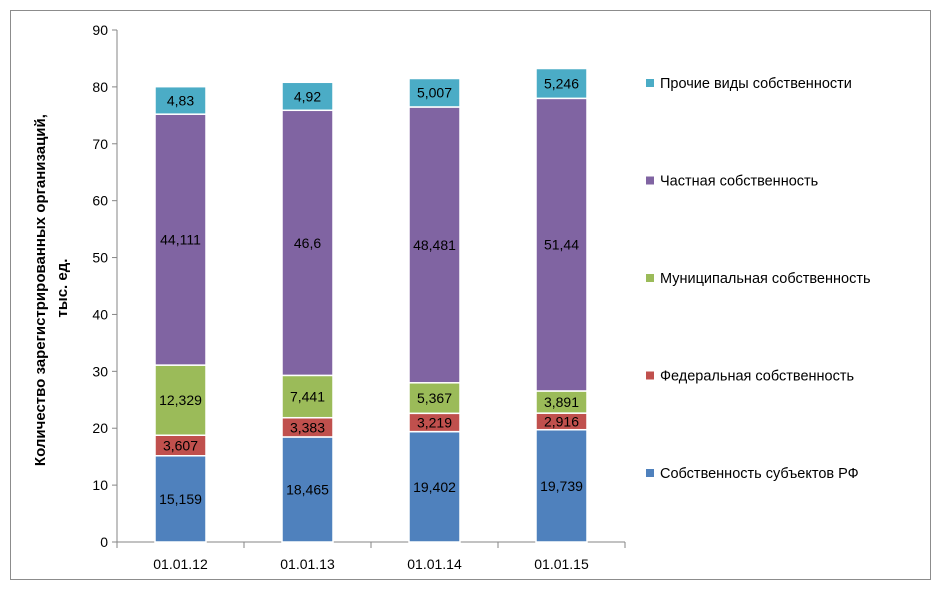 The height and width of the screenshot is (589, 943). I want to click on data-label: 7,441, so click(307, 397).